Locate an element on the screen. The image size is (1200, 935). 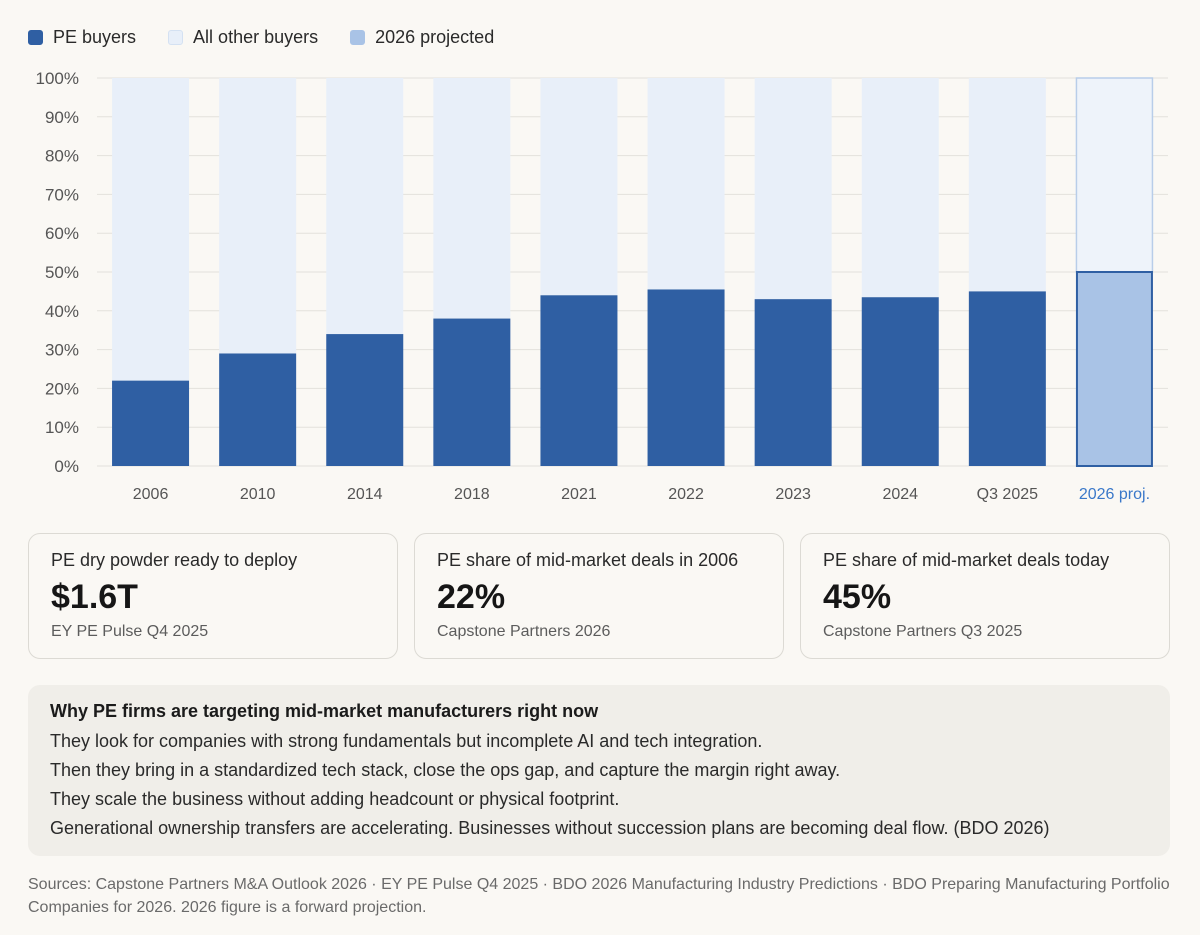
stat-card-label: PE share of mid-market deals today is located at coordinates (966, 560).